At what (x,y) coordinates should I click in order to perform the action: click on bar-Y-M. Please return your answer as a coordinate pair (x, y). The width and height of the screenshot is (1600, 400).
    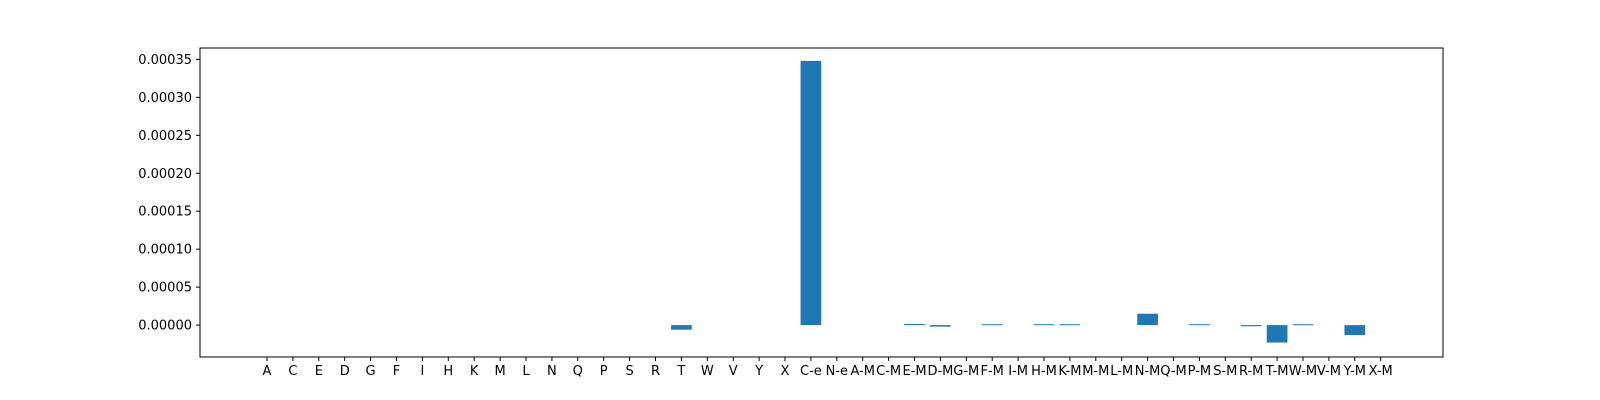
    Looking at the image, I should click on (1355, 330).